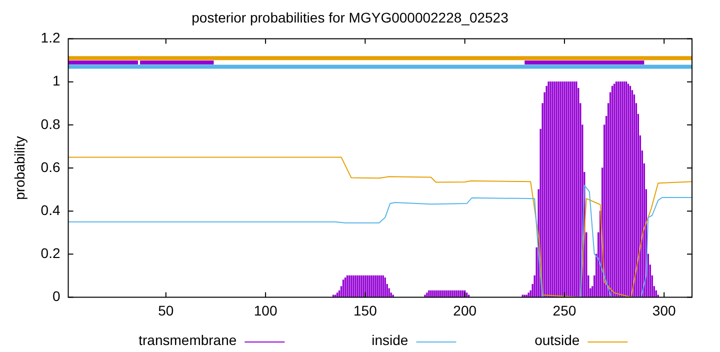  What do you see at coordinates (266, 310) in the screenshot?
I see `x-tick-label: 100` at bounding box center [266, 310].